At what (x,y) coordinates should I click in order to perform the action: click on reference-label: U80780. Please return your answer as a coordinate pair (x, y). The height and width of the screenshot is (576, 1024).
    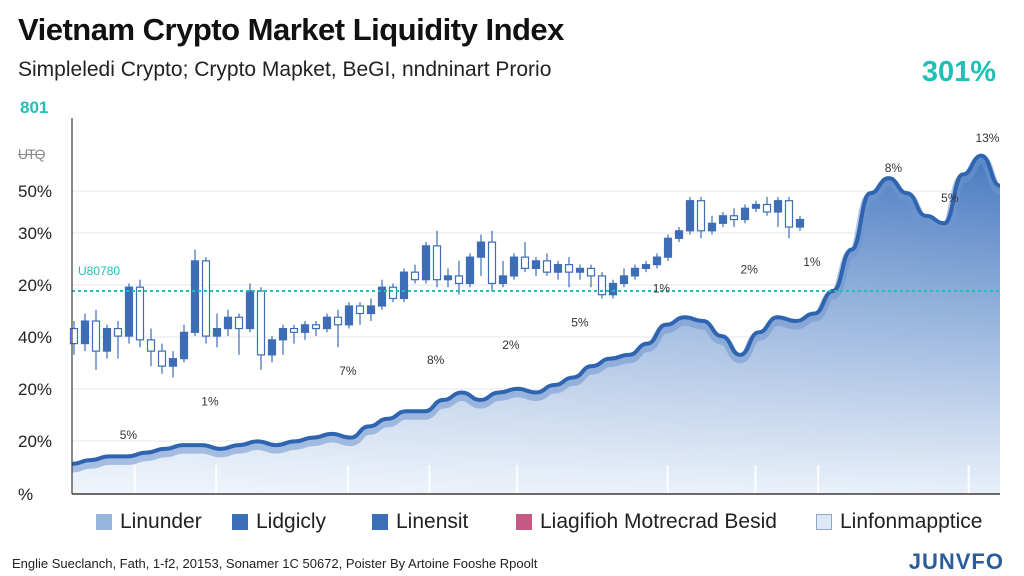
    Looking at the image, I should click on (99, 271).